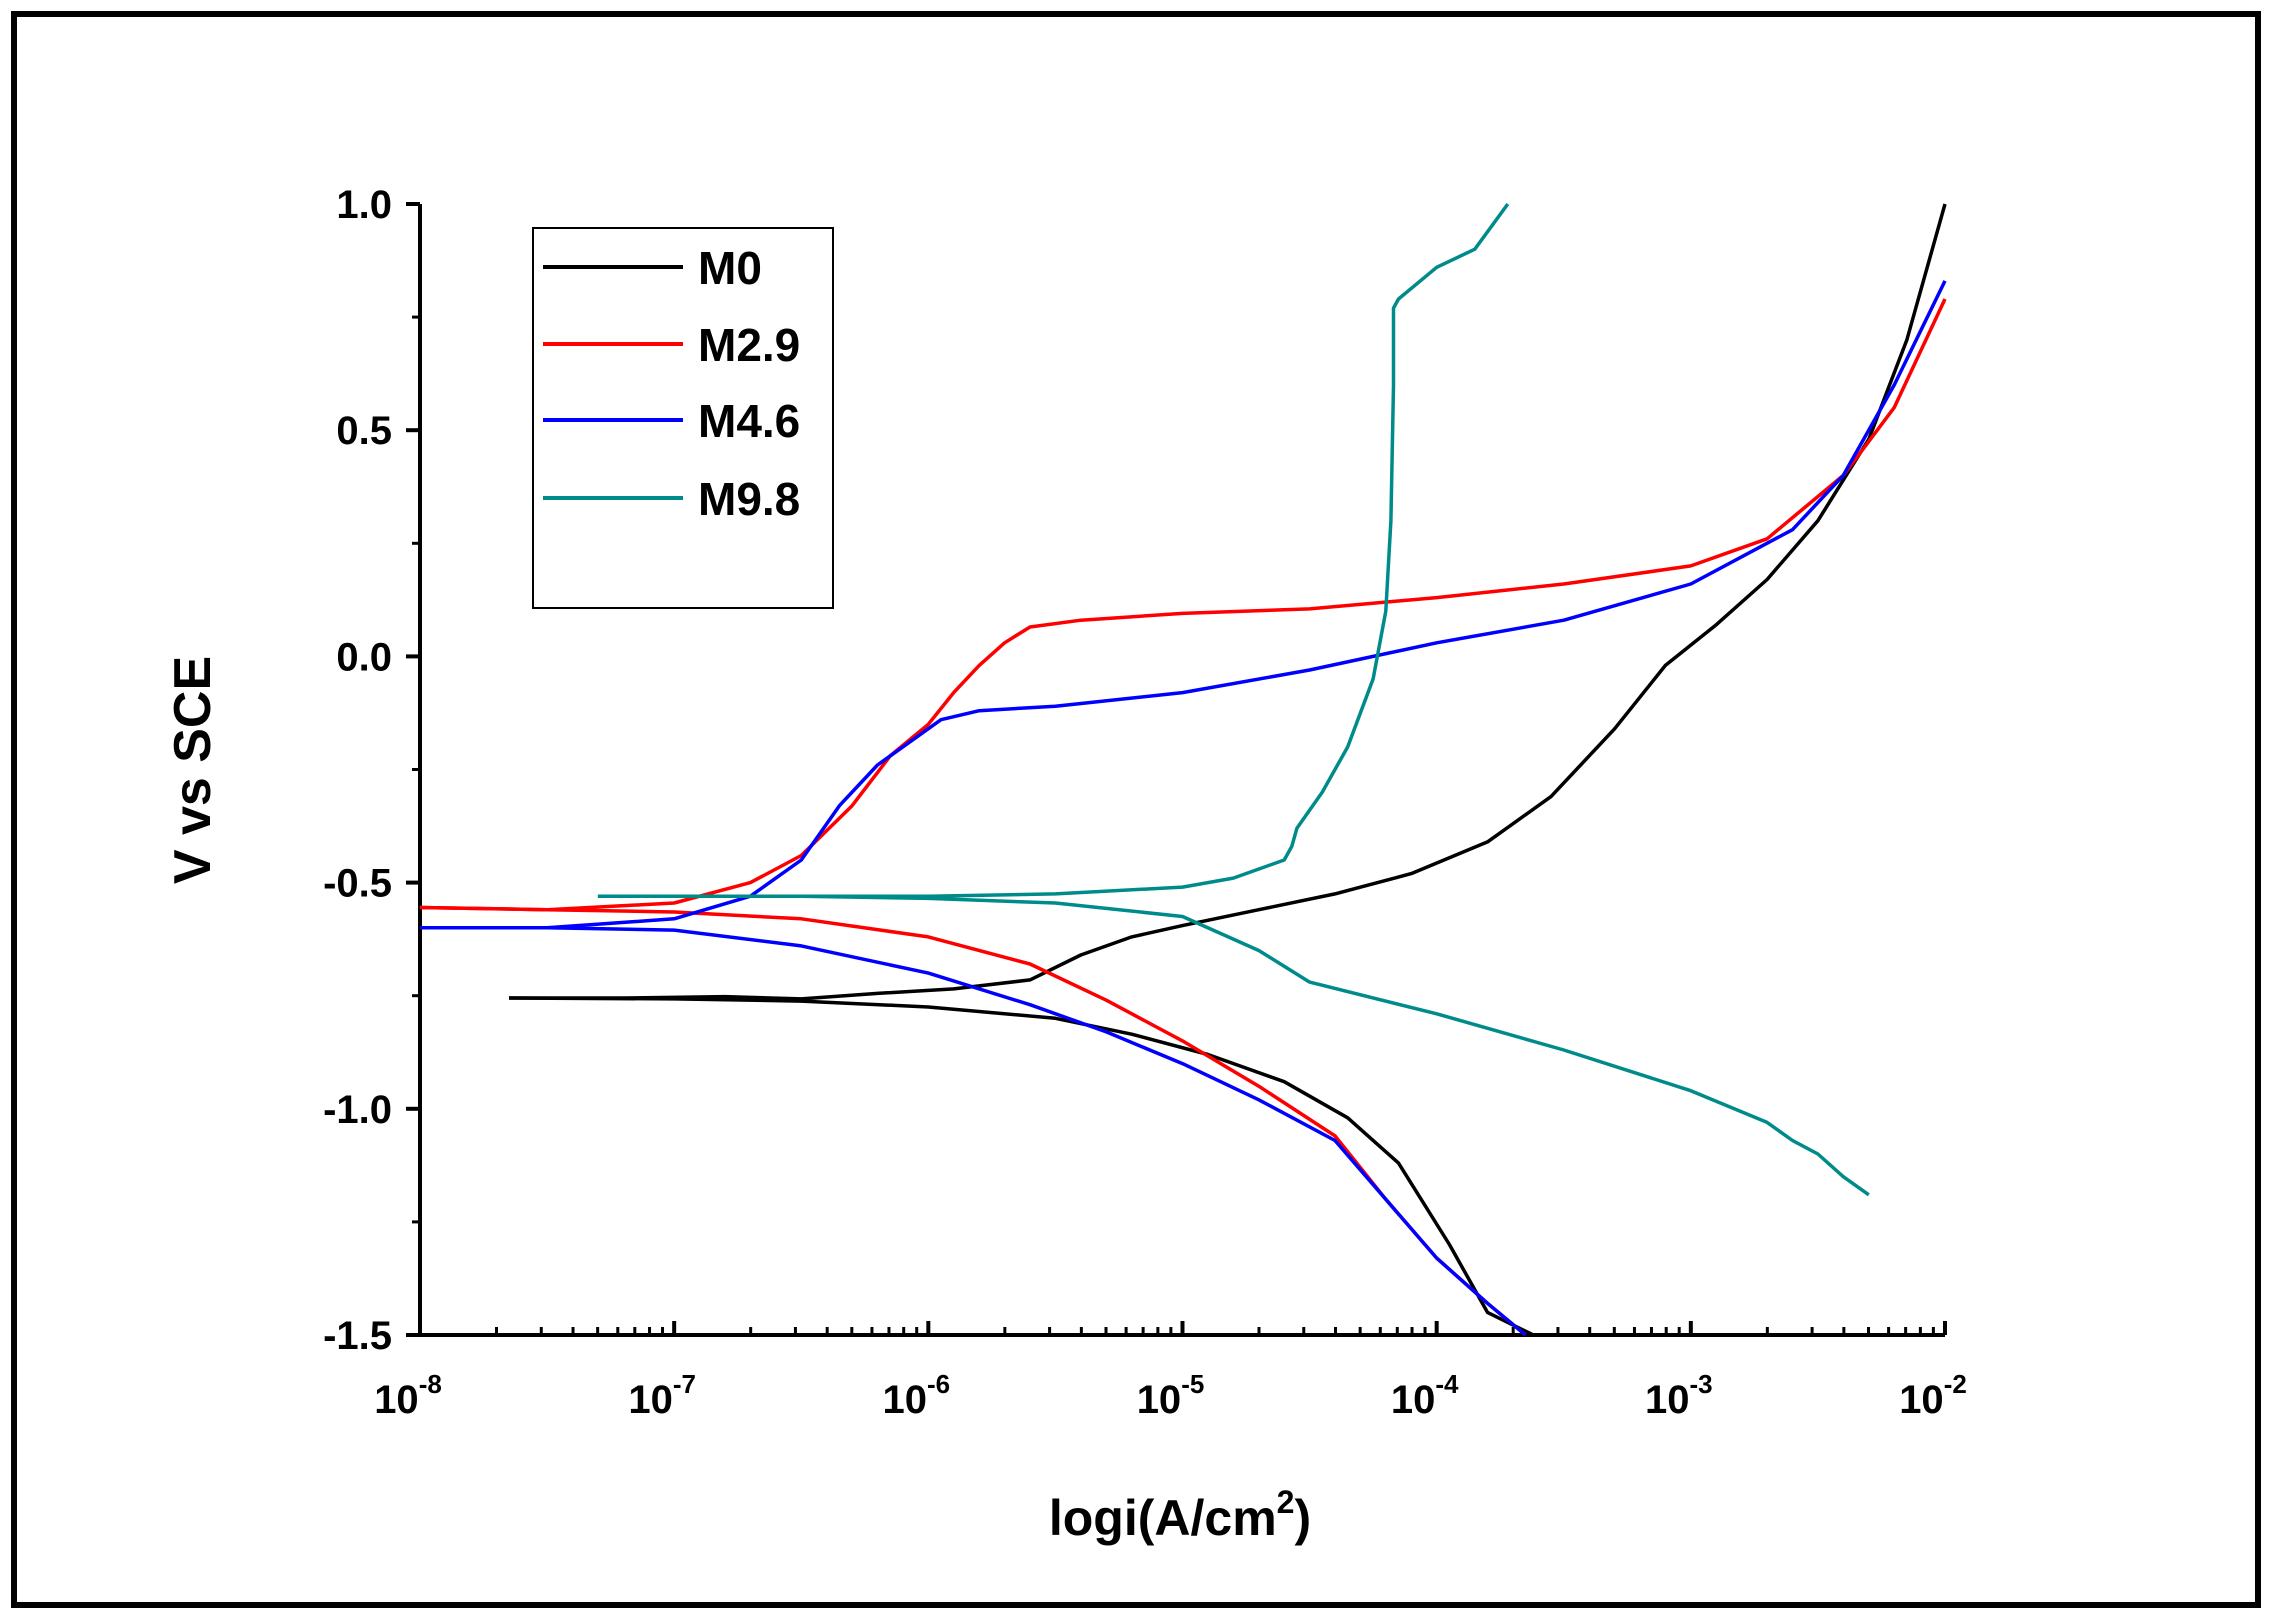 The height and width of the screenshot is (1619, 2272). I want to click on x-tick-exp: -4, so click(1447, 1384).